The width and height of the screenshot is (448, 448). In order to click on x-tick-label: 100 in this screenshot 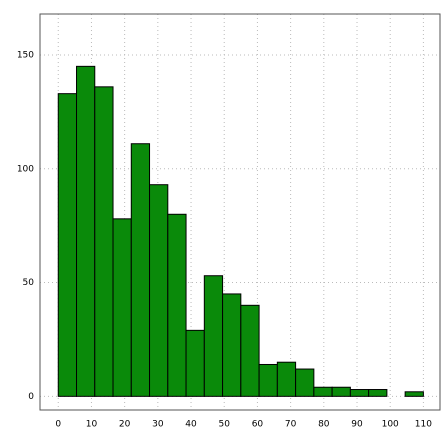, I will do `click(390, 425)`.